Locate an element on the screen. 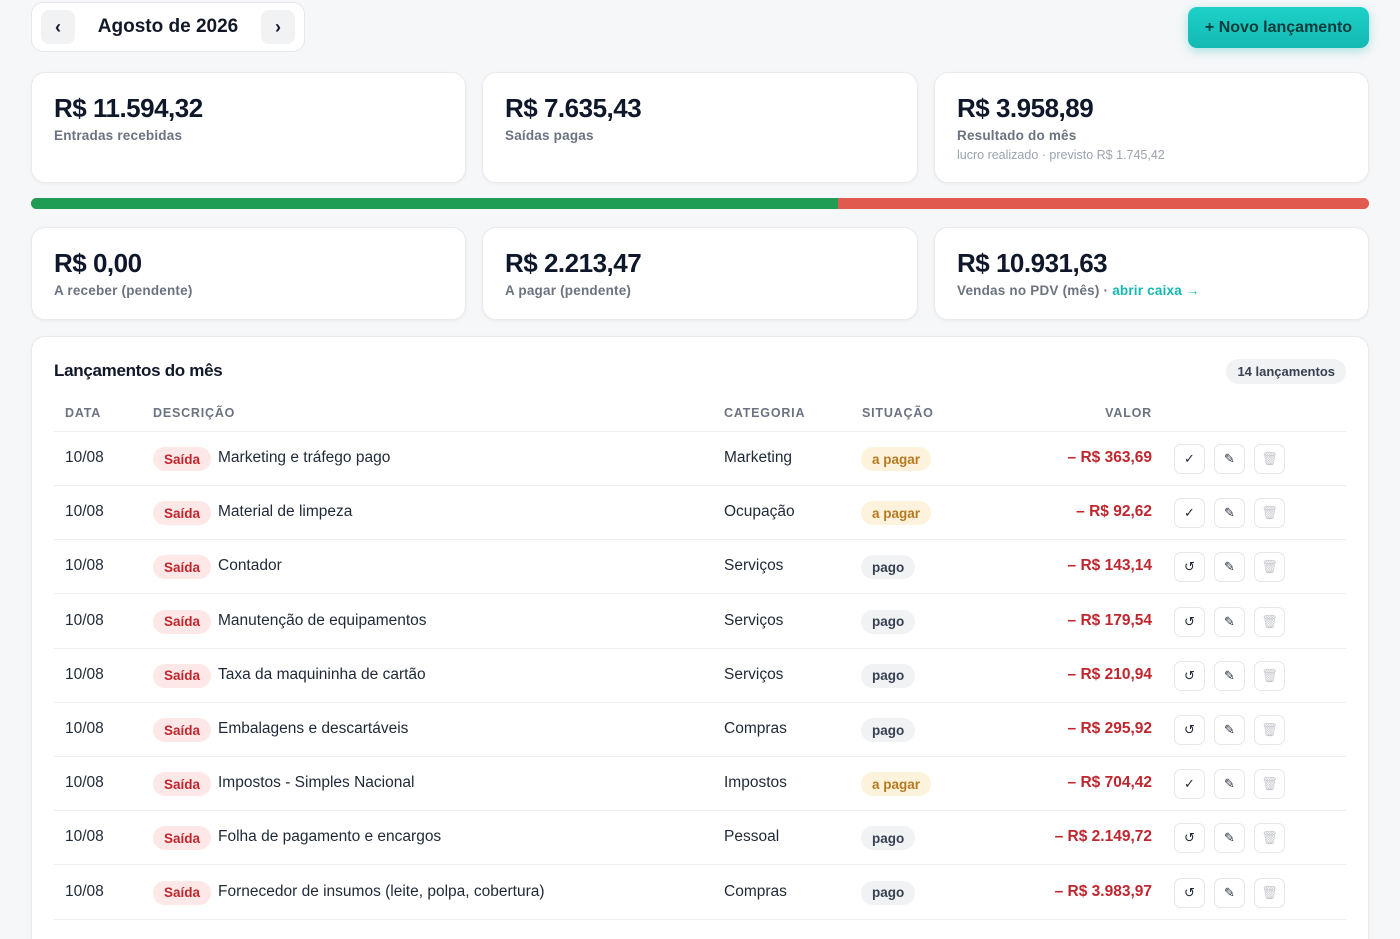 The height and width of the screenshot is (939, 1400). row-description: Folha de pagamento e encargos is located at coordinates (330, 837).